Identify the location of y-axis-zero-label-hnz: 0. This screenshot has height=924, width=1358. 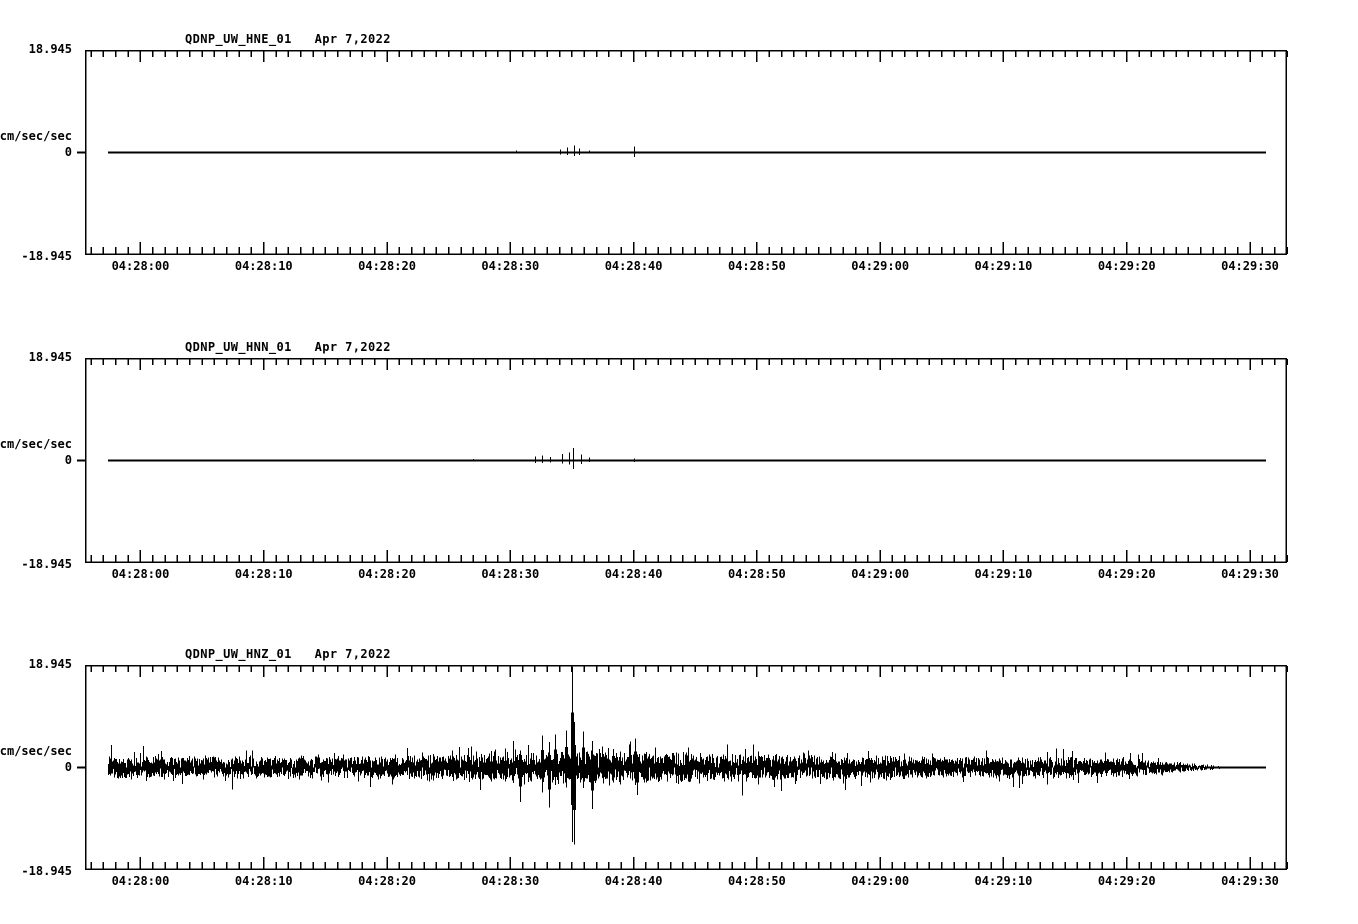
(68, 766).